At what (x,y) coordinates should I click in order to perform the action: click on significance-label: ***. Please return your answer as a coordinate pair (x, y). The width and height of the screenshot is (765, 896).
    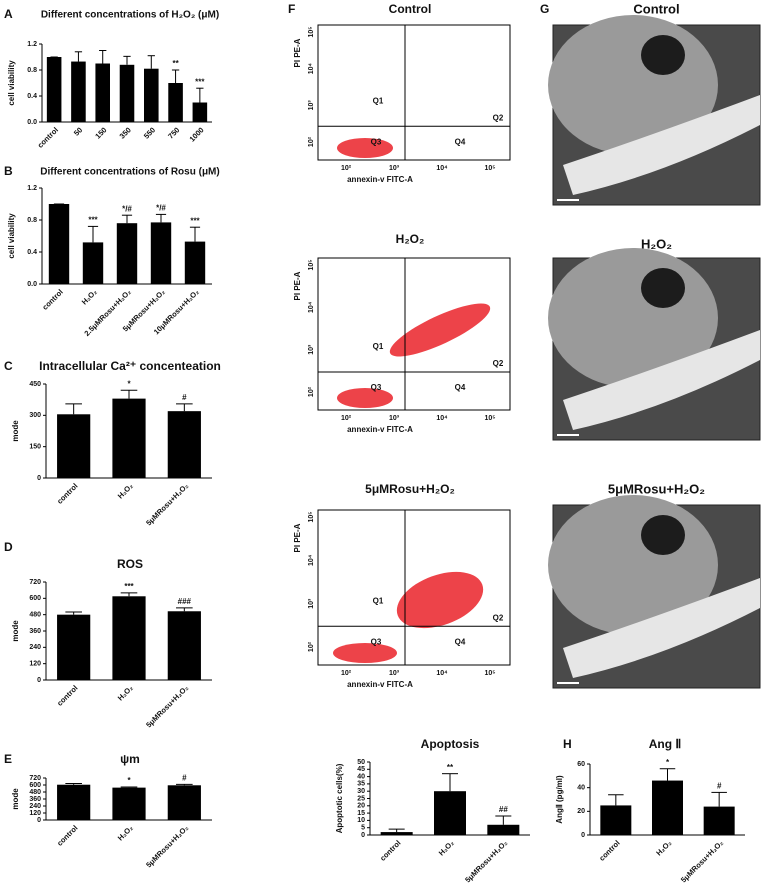
    Looking at the image, I should click on (200, 81).